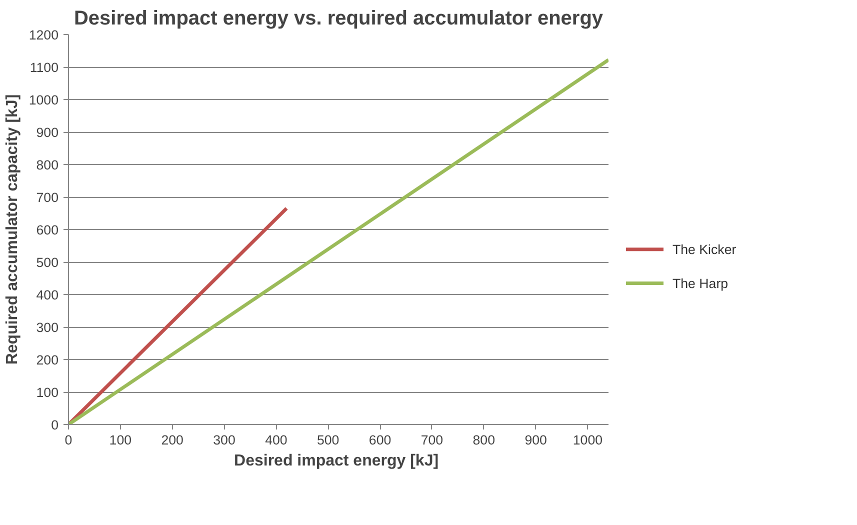  I want to click on x-tick-label: 300, so click(224, 440).